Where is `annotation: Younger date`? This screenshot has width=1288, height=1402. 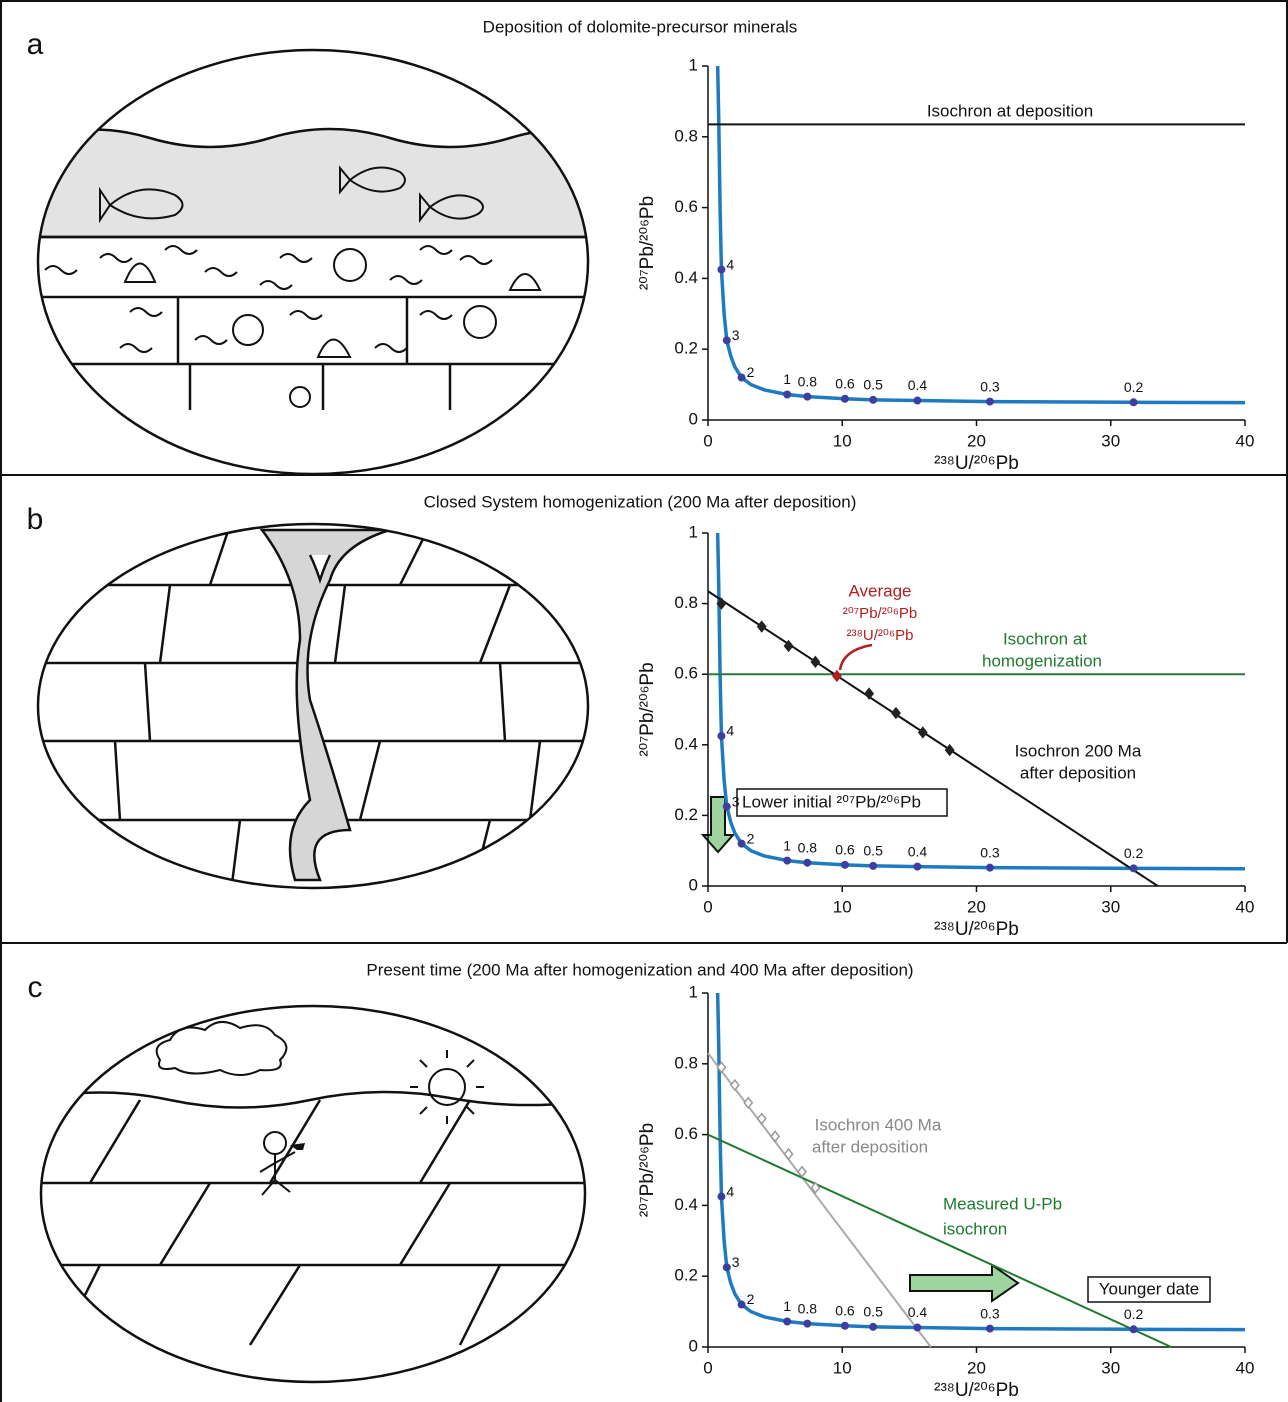 annotation: Younger date is located at coordinates (1149, 1288).